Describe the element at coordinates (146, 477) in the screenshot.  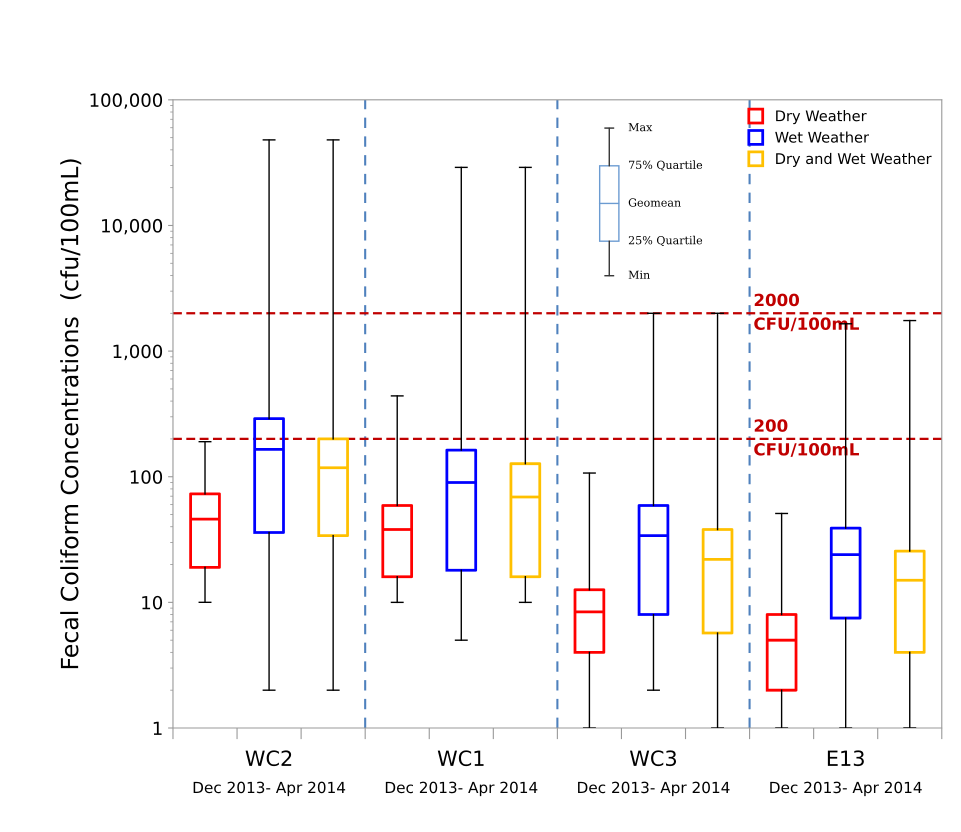
I see `y-tick-label: 100` at that location.